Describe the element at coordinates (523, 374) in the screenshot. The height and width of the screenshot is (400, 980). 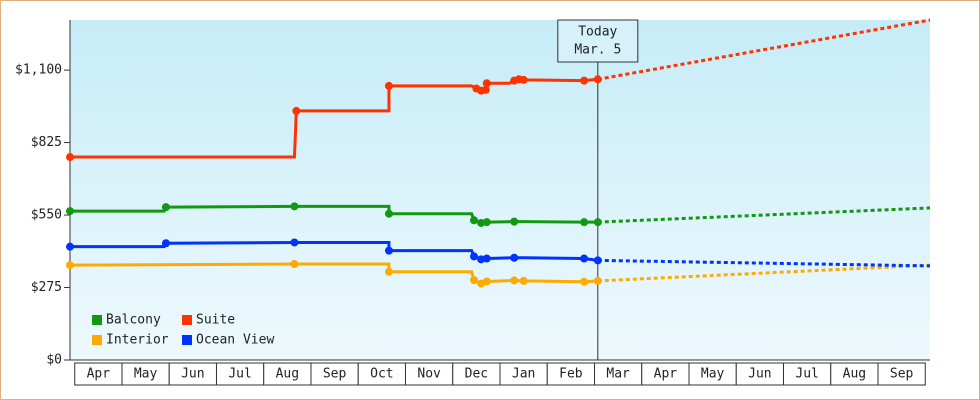
I see `x-tick-label: Jan` at that location.